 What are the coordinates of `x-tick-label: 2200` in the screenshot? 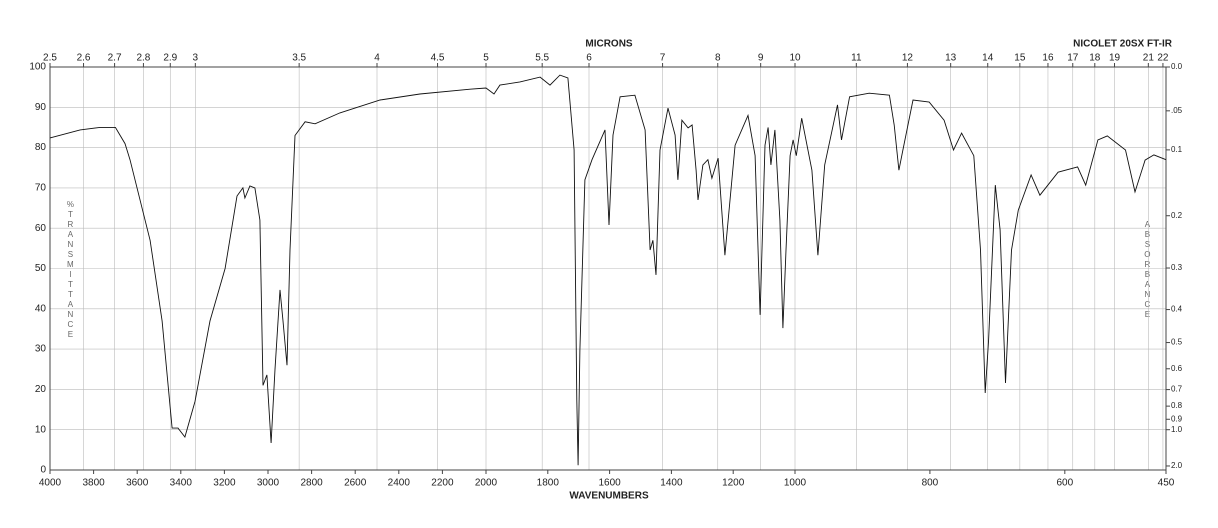 It's located at (442, 483).